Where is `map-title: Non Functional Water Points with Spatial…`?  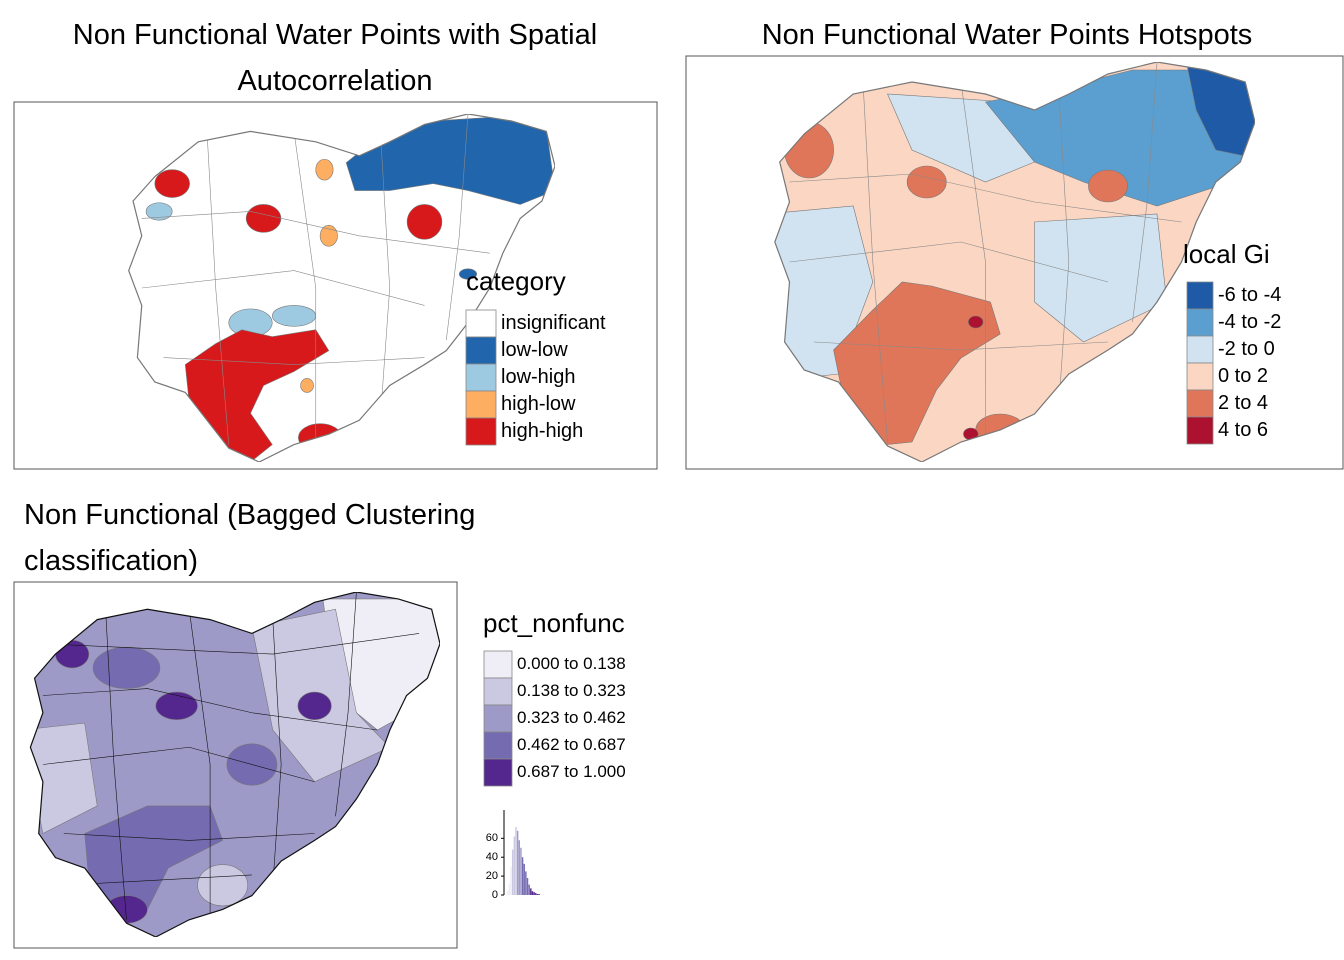 map-title: Non Functional Water Points with Spatial… is located at coordinates (335, 58).